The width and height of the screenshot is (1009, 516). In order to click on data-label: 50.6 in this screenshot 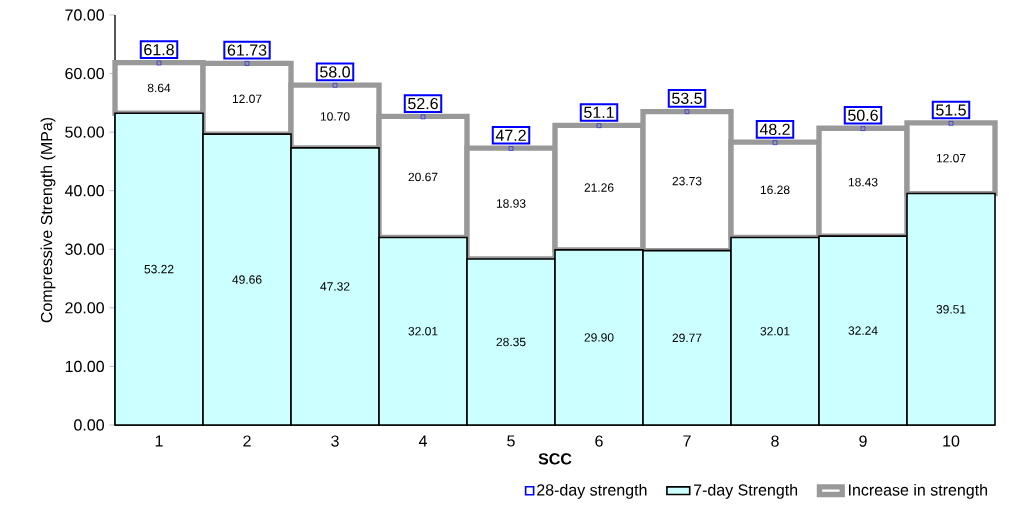, I will do `click(863, 115)`.